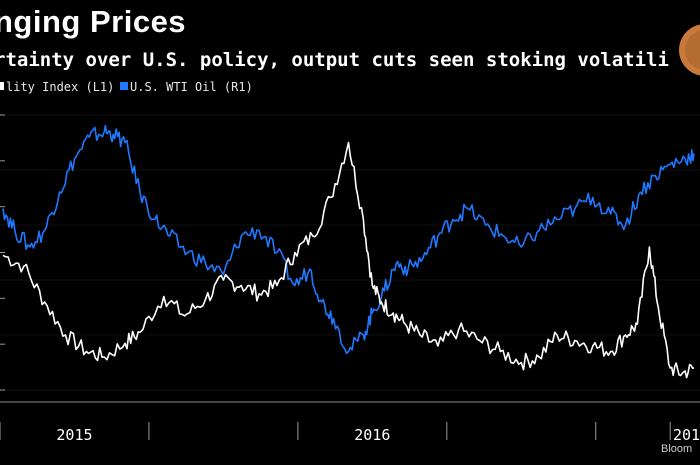  I want to click on legend-label-wti: U.S. WTI Oil (R1), so click(191, 87).